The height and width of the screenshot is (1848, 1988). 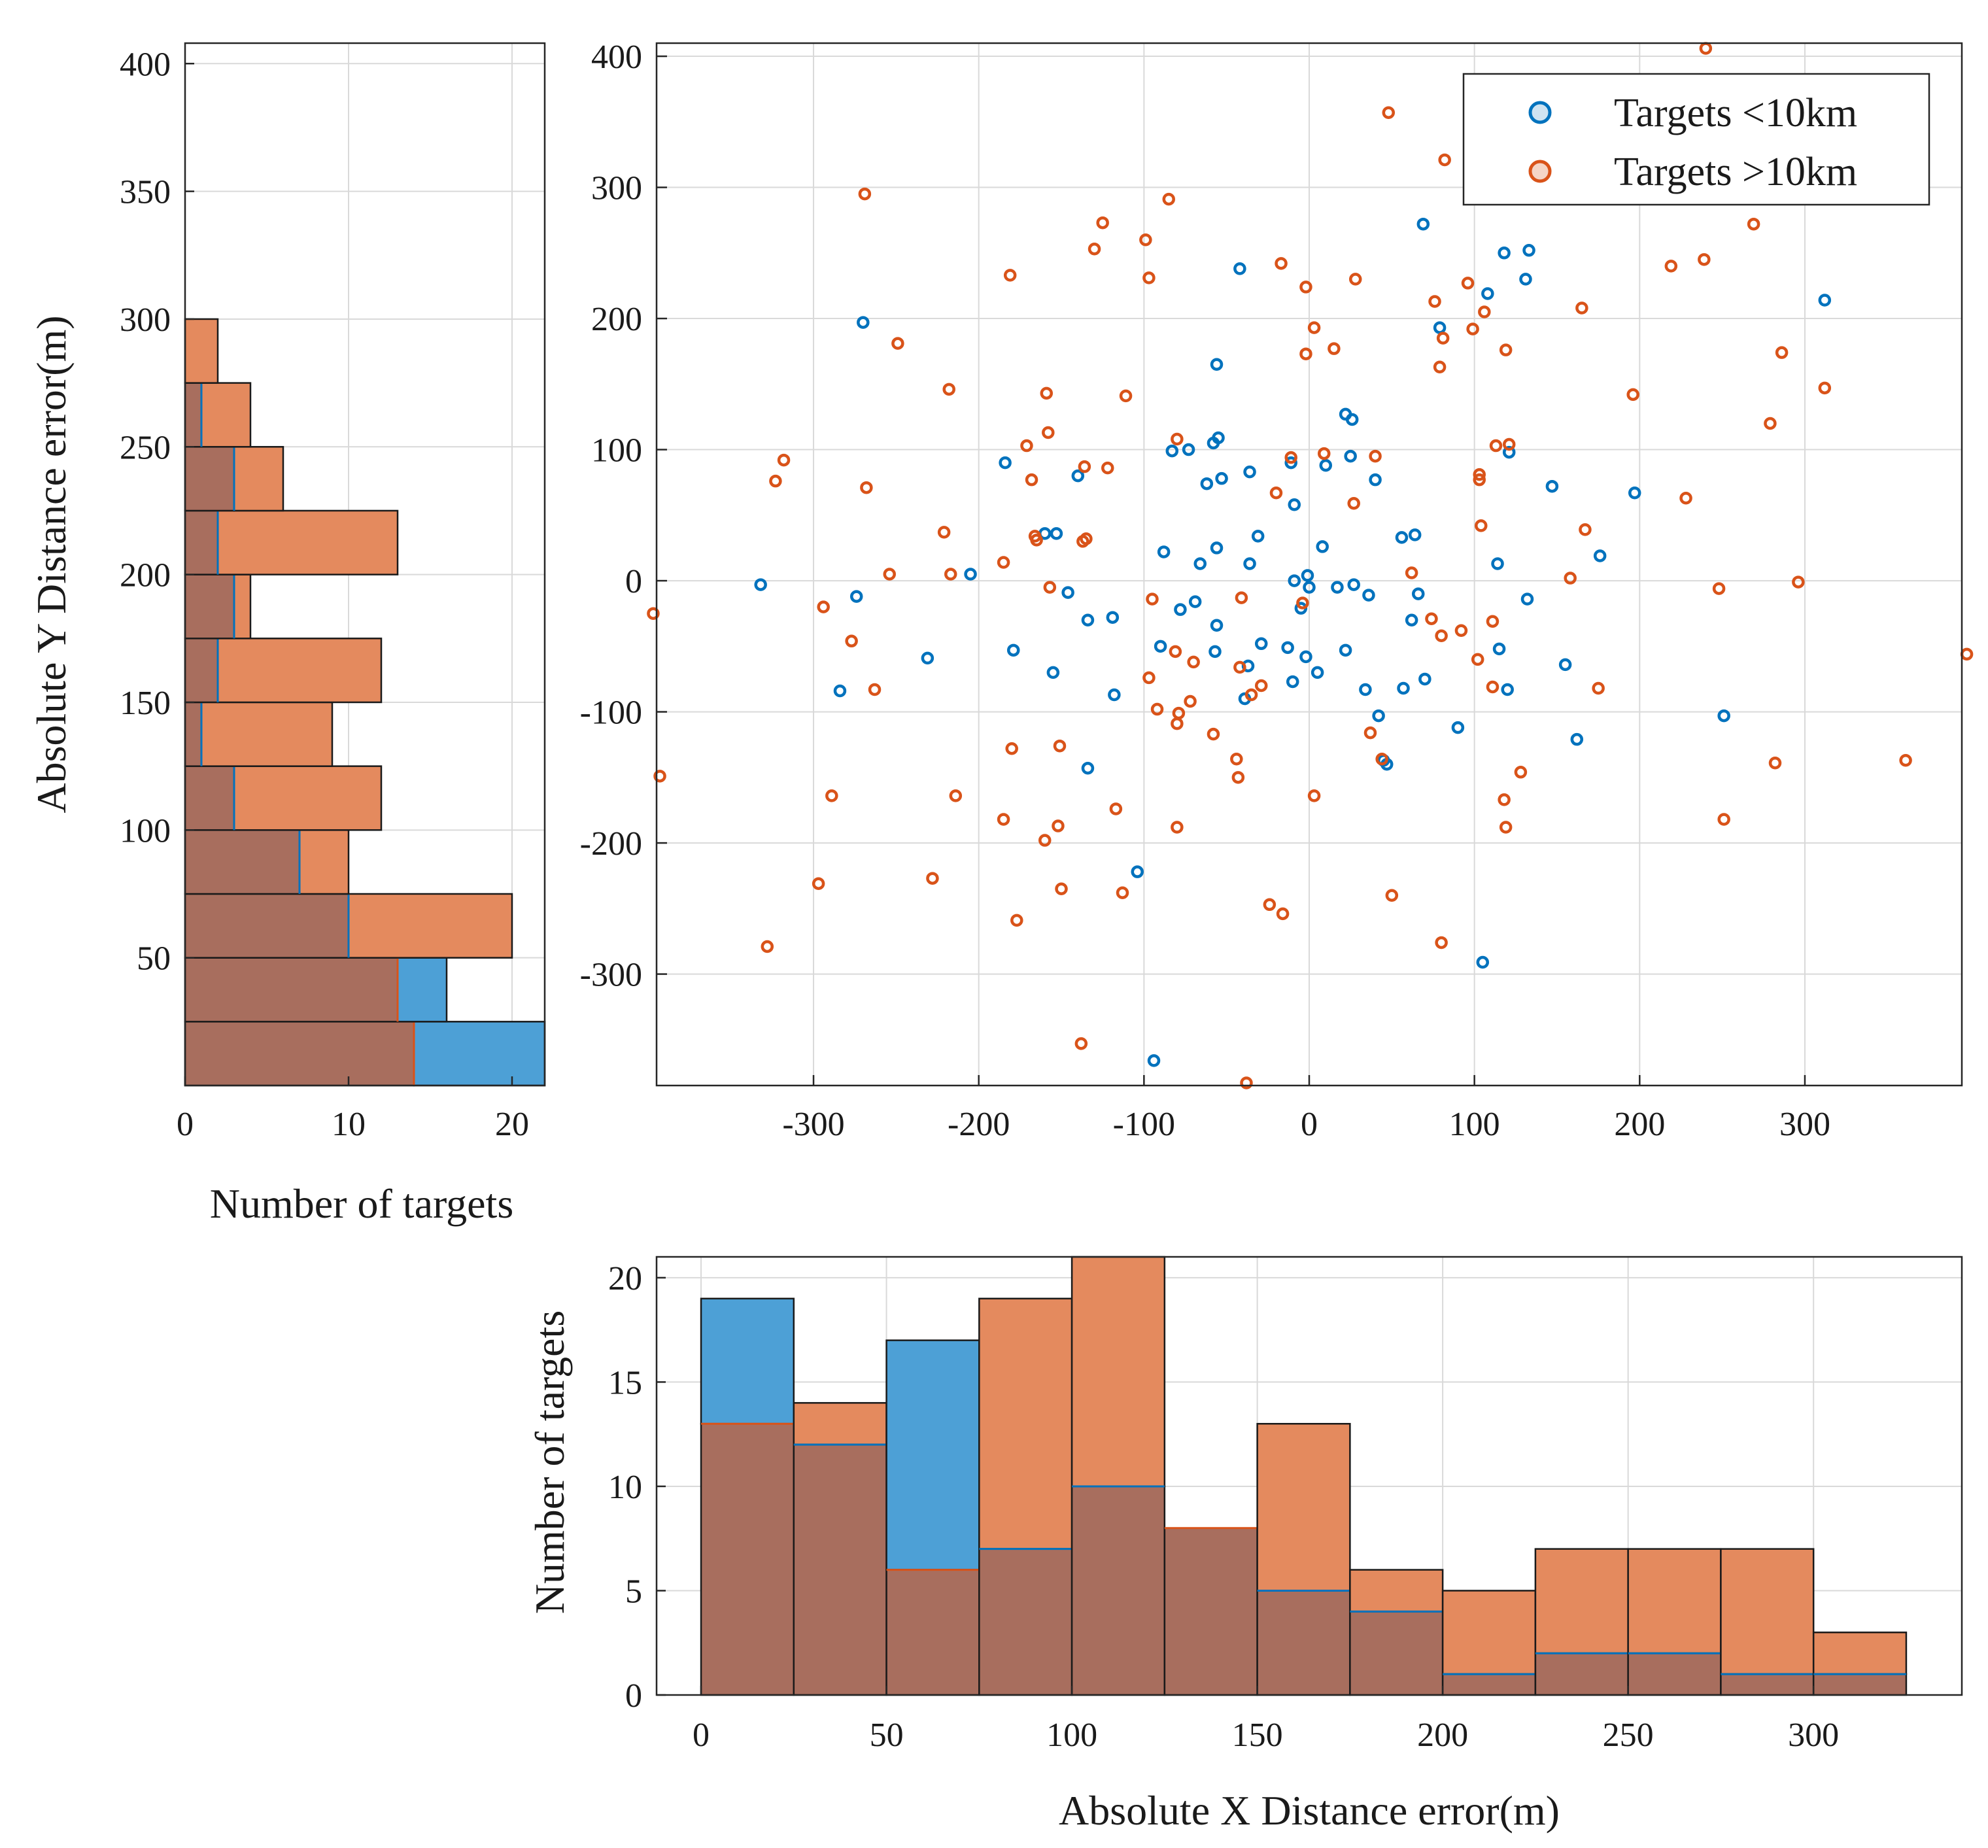 What do you see at coordinates (813, 1124) in the screenshot?
I see `scatter-xtick-label: -300` at bounding box center [813, 1124].